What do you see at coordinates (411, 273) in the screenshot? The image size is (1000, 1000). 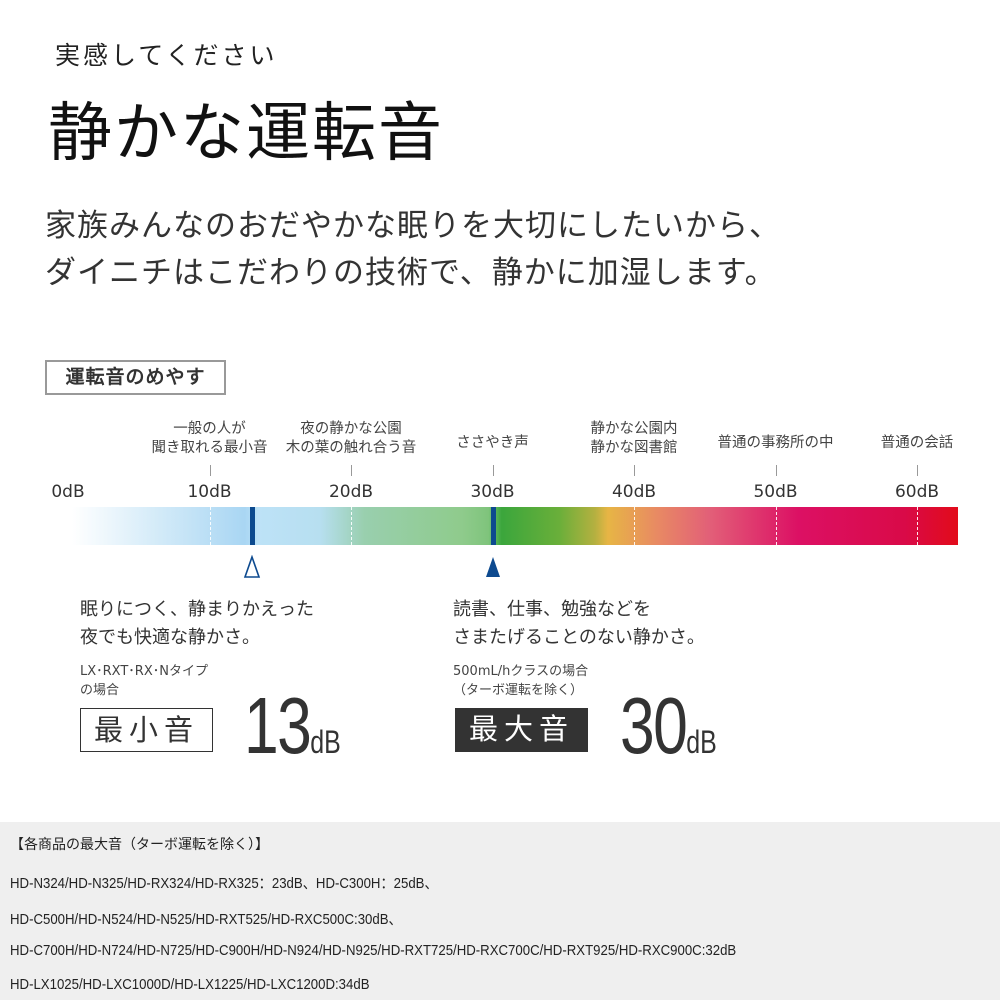 I see `lead-line-2: ダイニチはこだわりの技術で、静かに加湿します。` at bounding box center [411, 273].